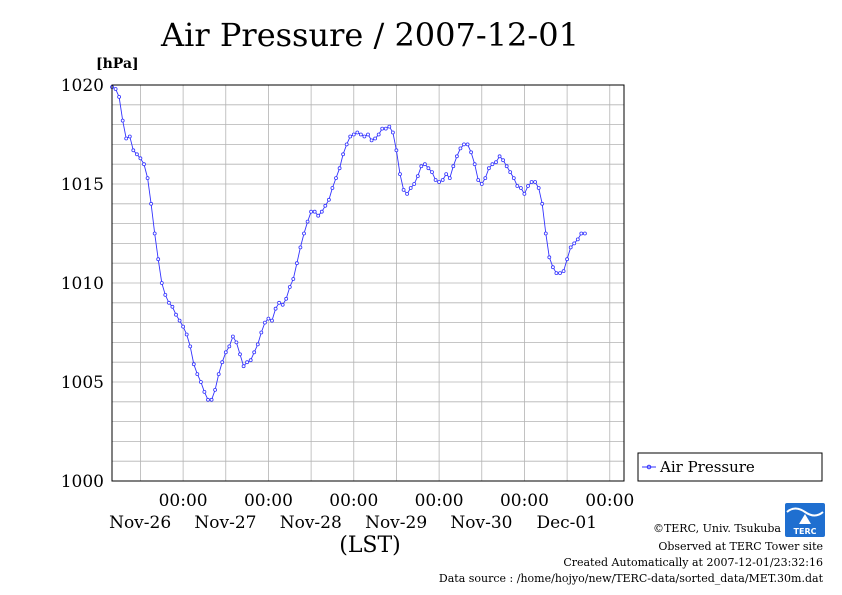 This screenshot has height=595, width=842. What do you see at coordinates (82, 383) in the screenshot?
I see `y-tick-label: 1005` at bounding box center [82, 383].